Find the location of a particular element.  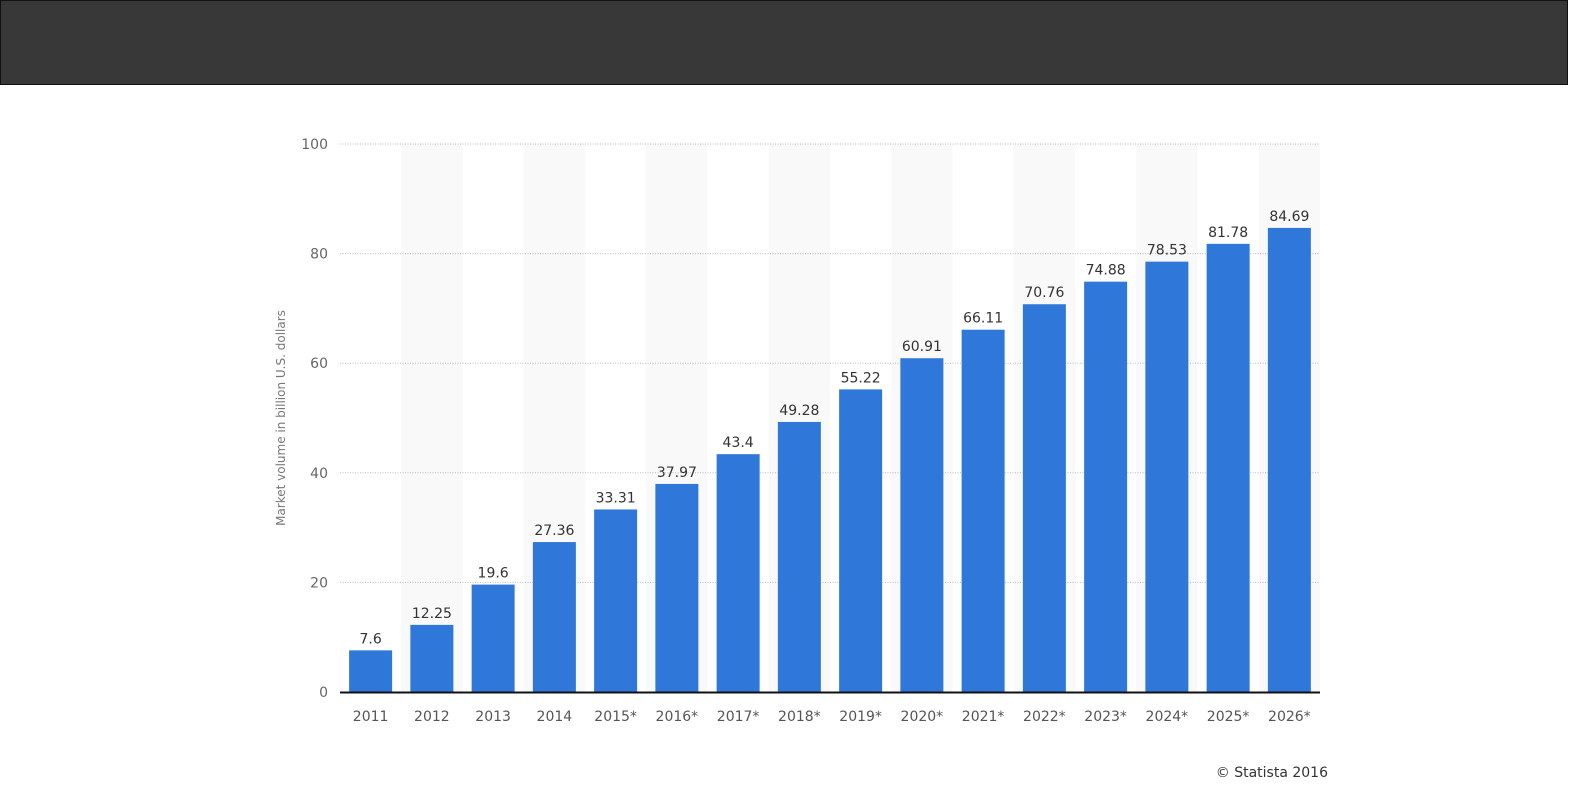

data-label: 33.31 is located at coordinates (616, 498).